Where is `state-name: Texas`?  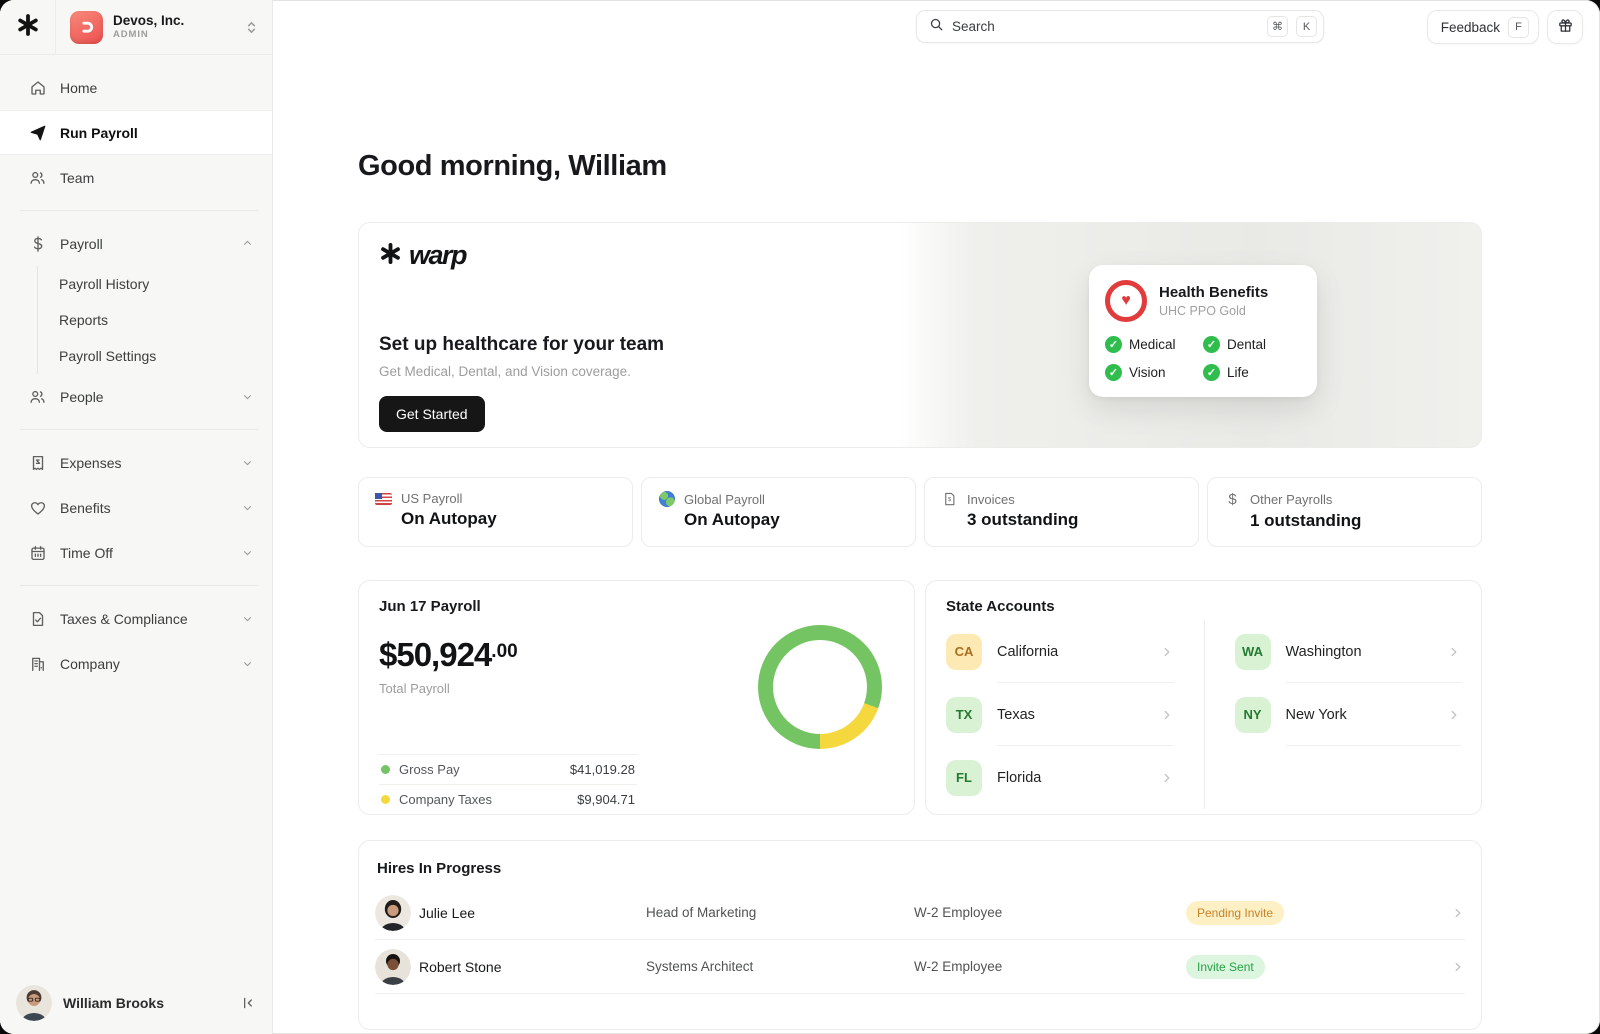
state-name: Texas is located at coordinates (1016, 714).